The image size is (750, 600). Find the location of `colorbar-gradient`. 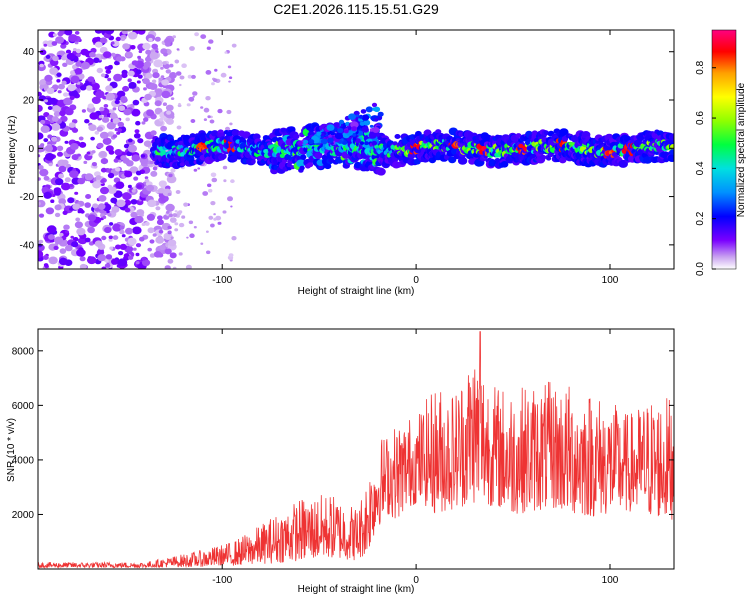

colorbar-gradient is located at coordinates (724, 149).